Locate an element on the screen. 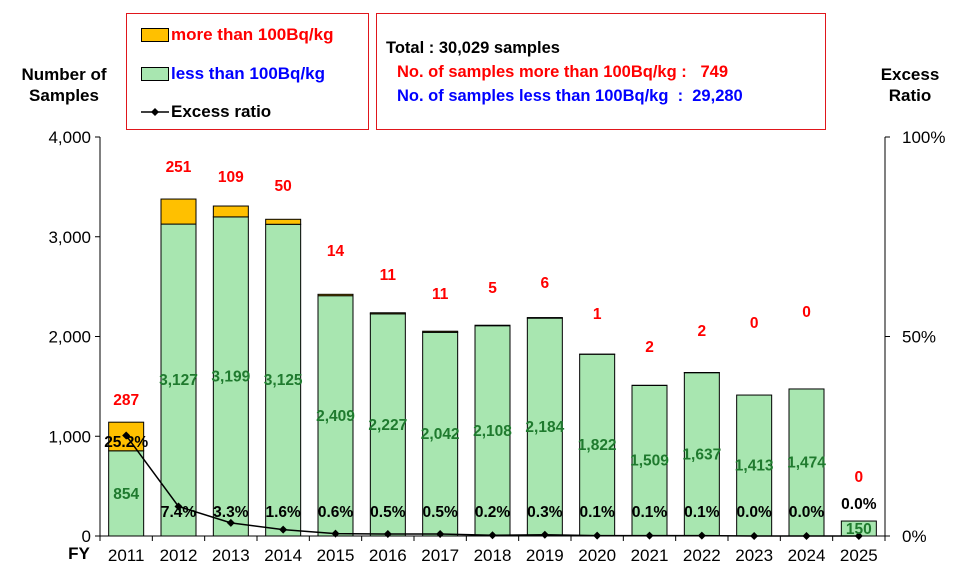  legend-item-ratio: Excess ratio is located at coordinates (206, 112).